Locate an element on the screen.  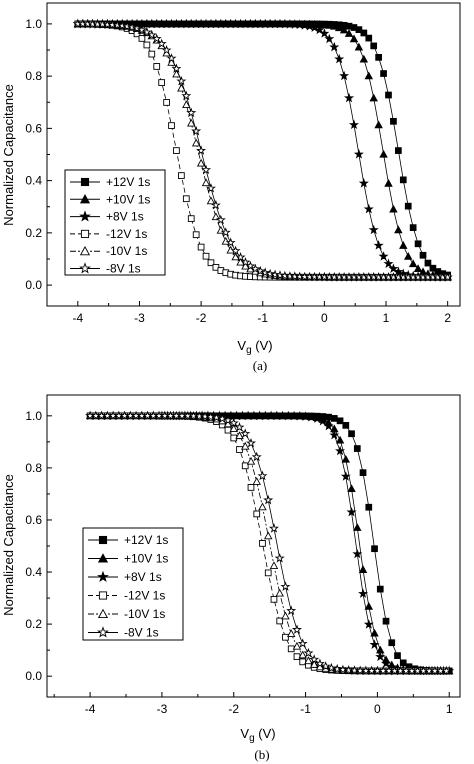
x-ticks-b: -4 -3 -2 -1 0 1 is located at coordinates (253, 704).